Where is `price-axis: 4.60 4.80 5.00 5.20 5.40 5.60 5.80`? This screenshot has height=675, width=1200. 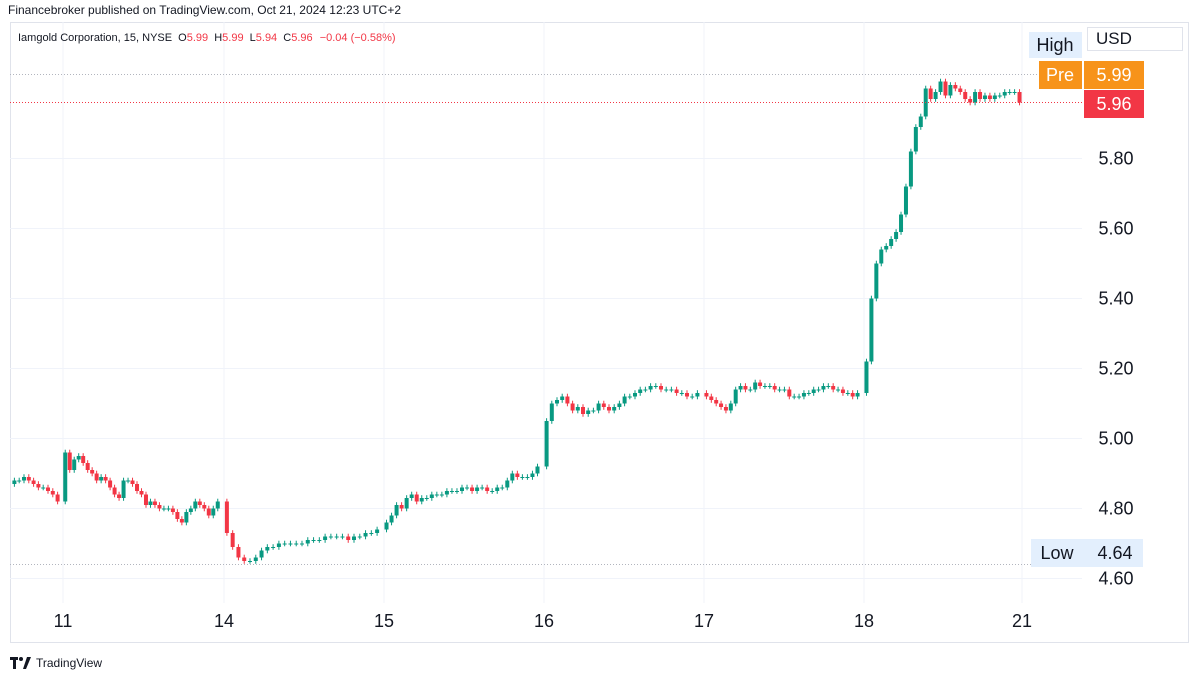 price-axis: 4.60 4.80 5.00 5.20 5.40 5.60 5.80 is located at coordinates (1115, 369).